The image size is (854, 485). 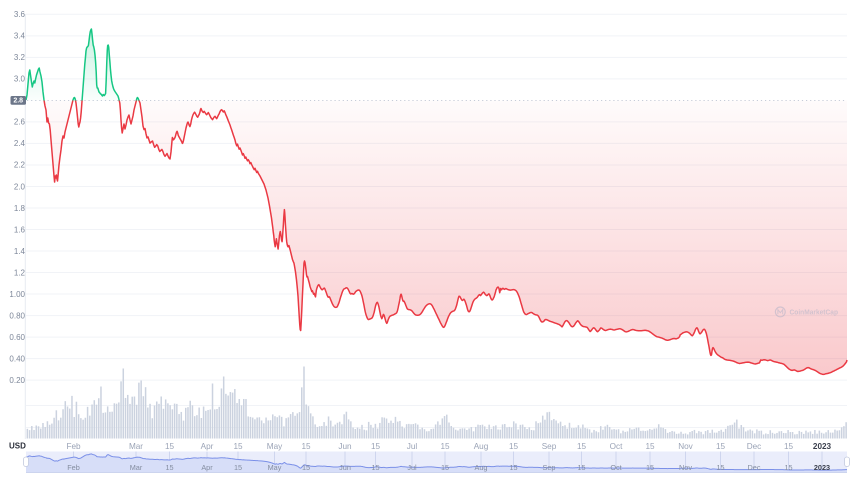 I want to click on svg-text: 3.4, so click(x=20, y=36).